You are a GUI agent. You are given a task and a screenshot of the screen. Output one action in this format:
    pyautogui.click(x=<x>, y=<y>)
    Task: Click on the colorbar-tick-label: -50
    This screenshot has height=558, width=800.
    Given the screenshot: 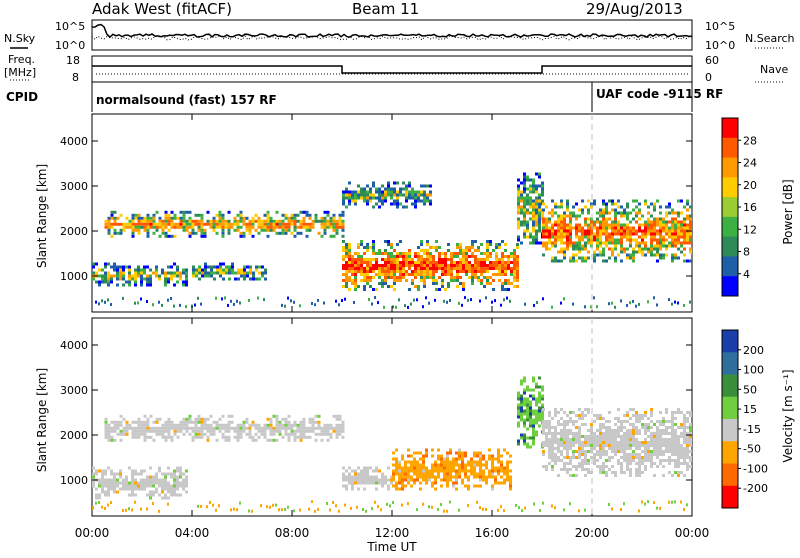 What is the action you would take?
    pyautogui.click(x=752, y=449)
    